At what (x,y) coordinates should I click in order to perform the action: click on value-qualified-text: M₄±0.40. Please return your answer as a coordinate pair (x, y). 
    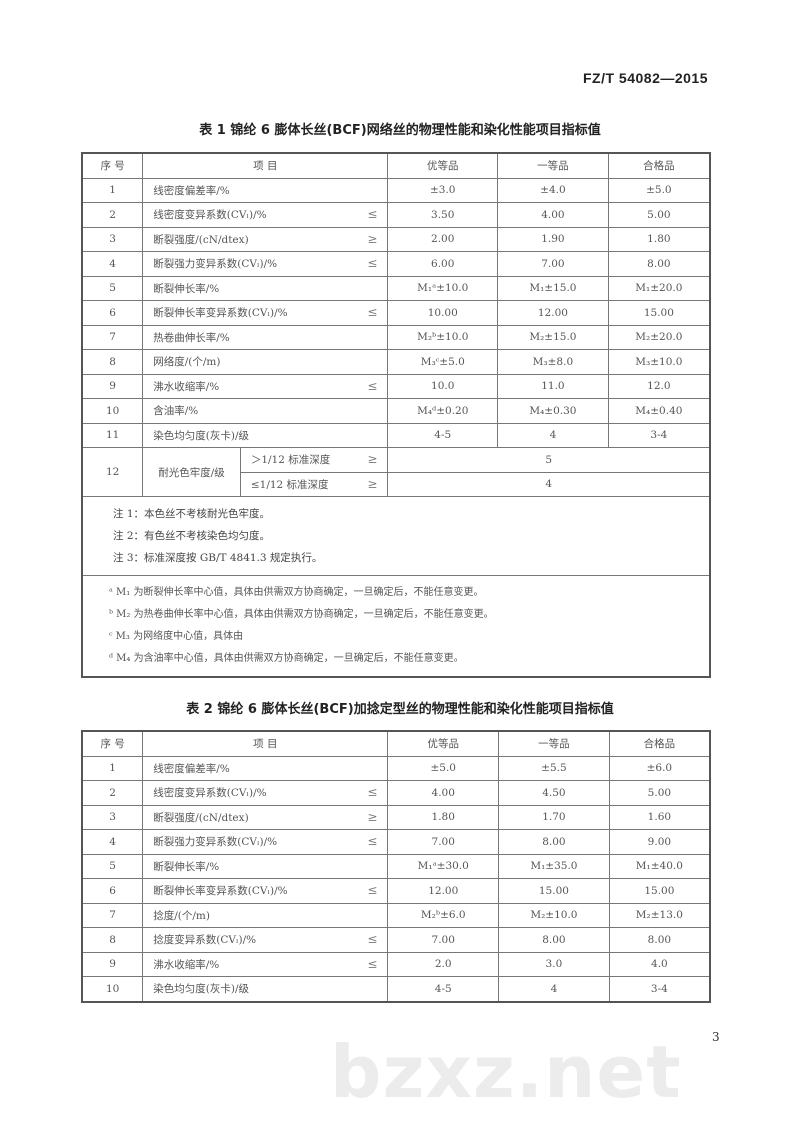
    Looking at the image, I should click on (659, 410).